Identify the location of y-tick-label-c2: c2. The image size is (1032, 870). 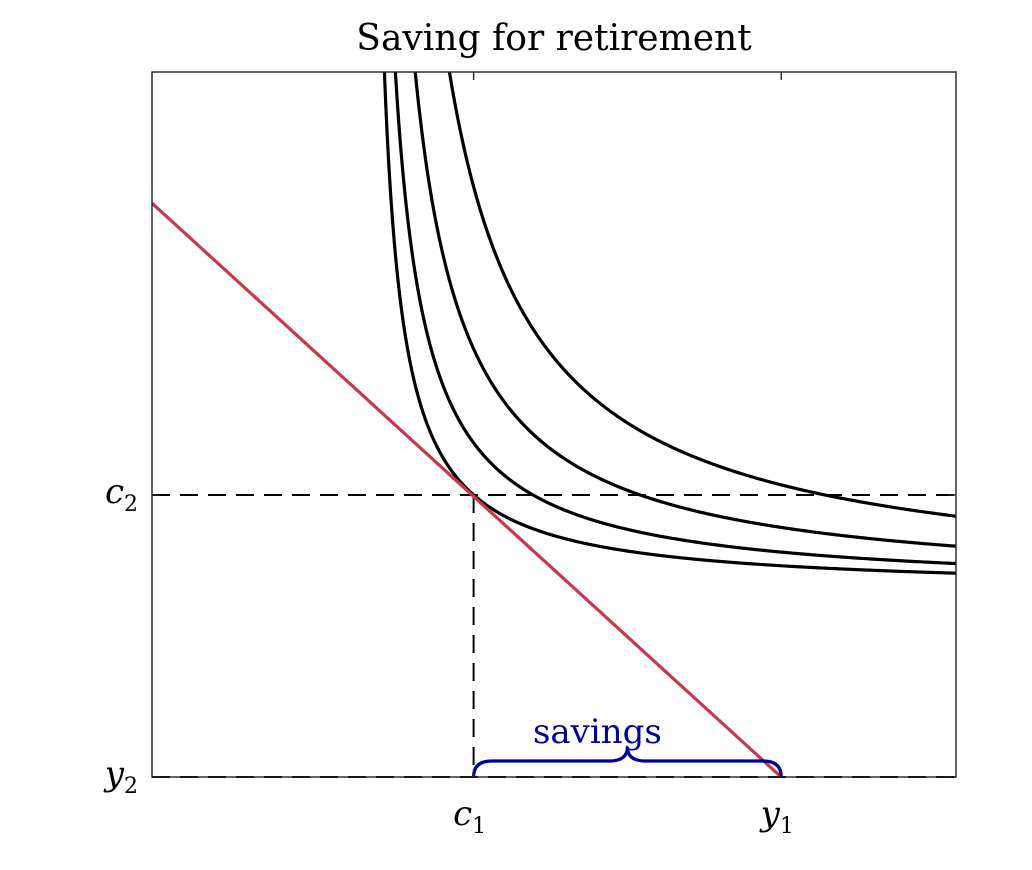
(121, 494).